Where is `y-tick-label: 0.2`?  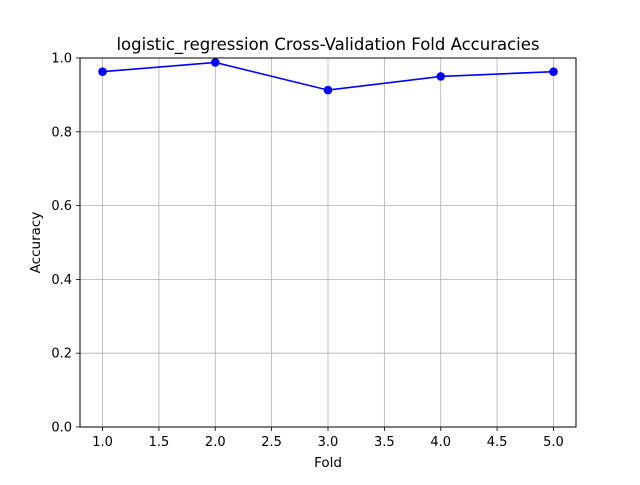
y-tick-label: 0.2 is located at coordinates (61, 354).